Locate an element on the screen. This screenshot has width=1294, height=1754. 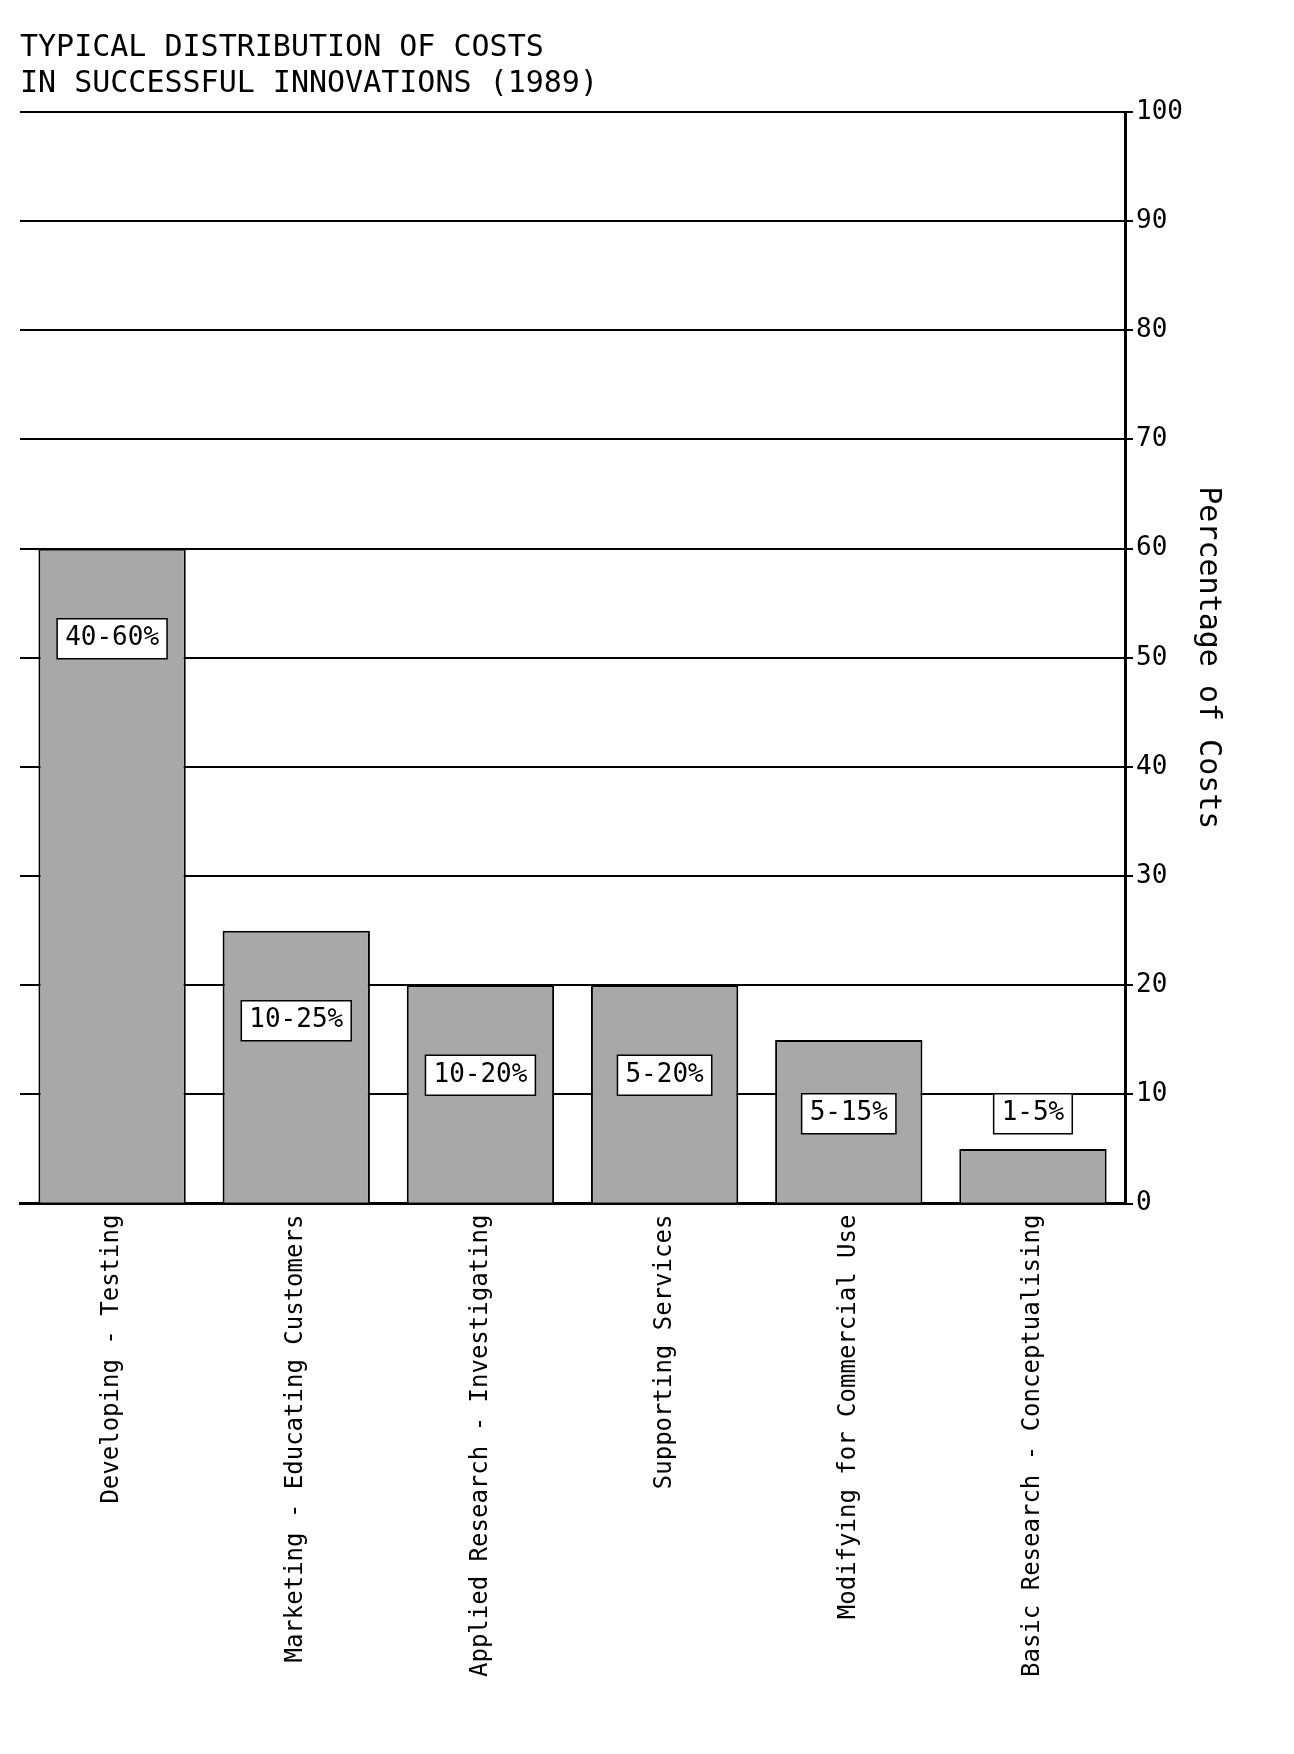
x-tick-label: Supporting Services is located at coordinates (662, 1352).